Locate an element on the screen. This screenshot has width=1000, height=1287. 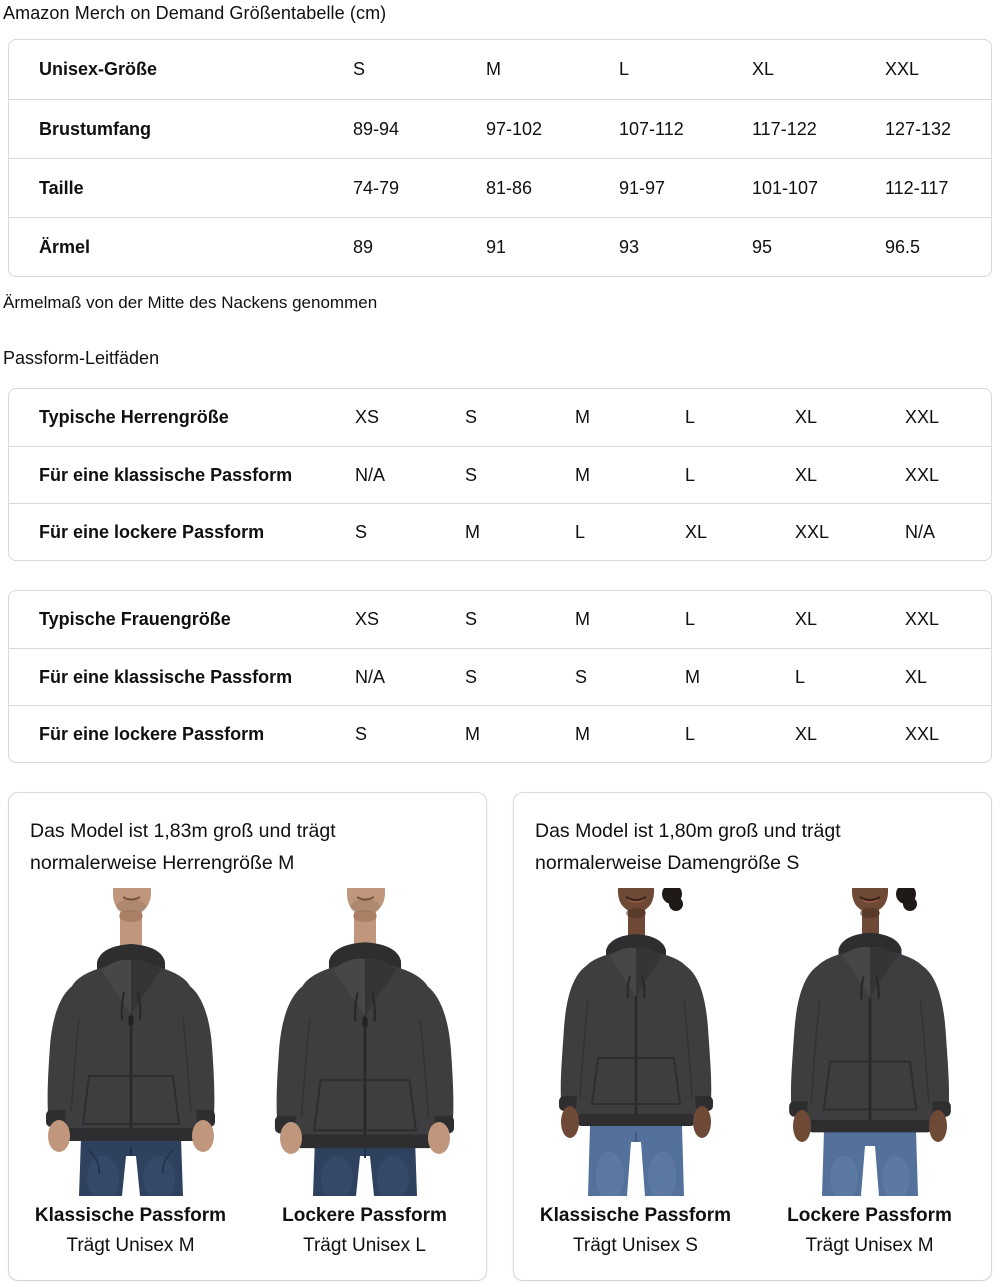
table-row: Für eine lockere Passform S M M L XL XXL is located at coordinates (500, 733).